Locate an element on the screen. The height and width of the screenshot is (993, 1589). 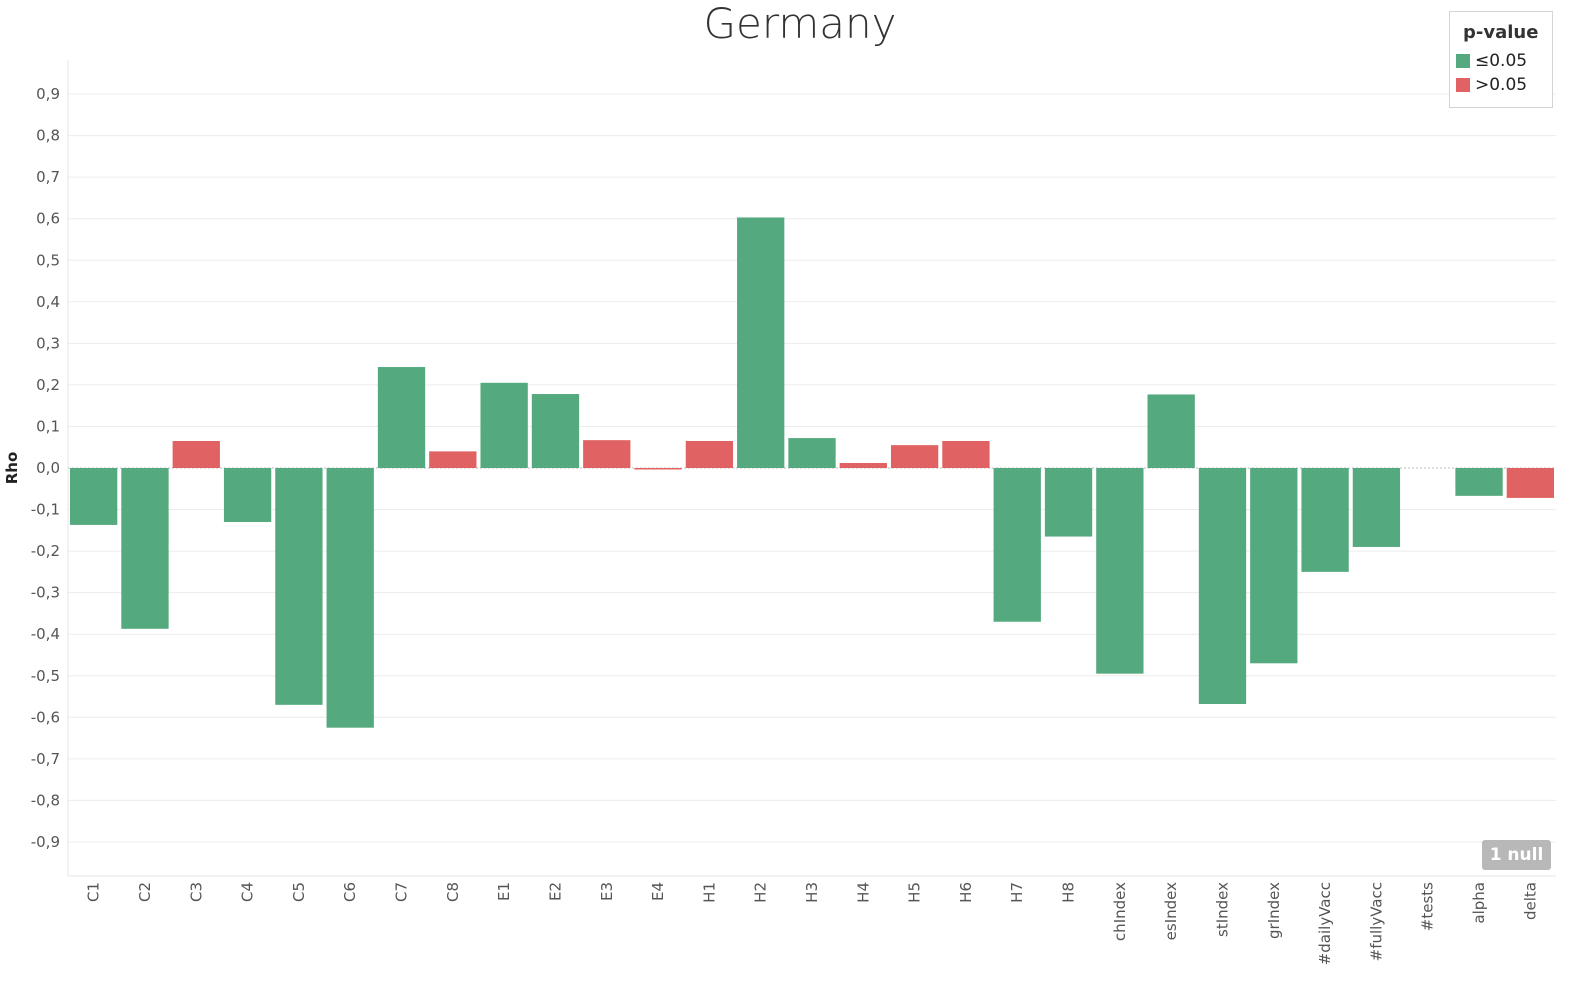
y-tick-label: 0,2 is located at coordinates (48, 385).